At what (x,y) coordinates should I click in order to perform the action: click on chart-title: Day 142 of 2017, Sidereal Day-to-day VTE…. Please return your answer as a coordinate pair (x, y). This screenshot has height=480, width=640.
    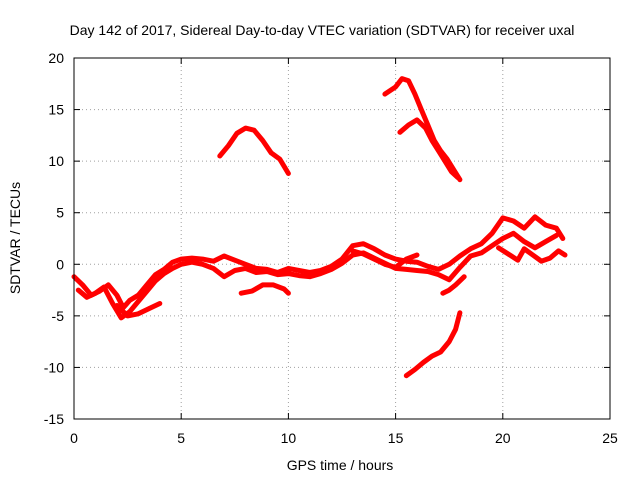
    Looking at the image, I should click on (322, 30).